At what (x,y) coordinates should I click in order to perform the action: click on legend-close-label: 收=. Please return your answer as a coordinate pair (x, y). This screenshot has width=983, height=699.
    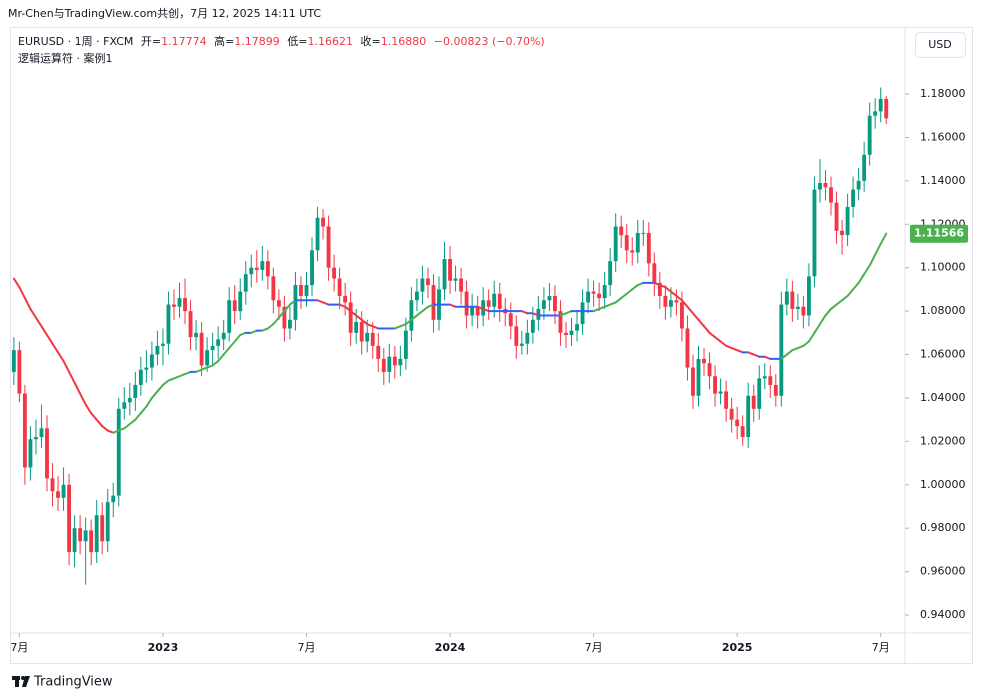
    Looking at the image, I should click on (371, 41).